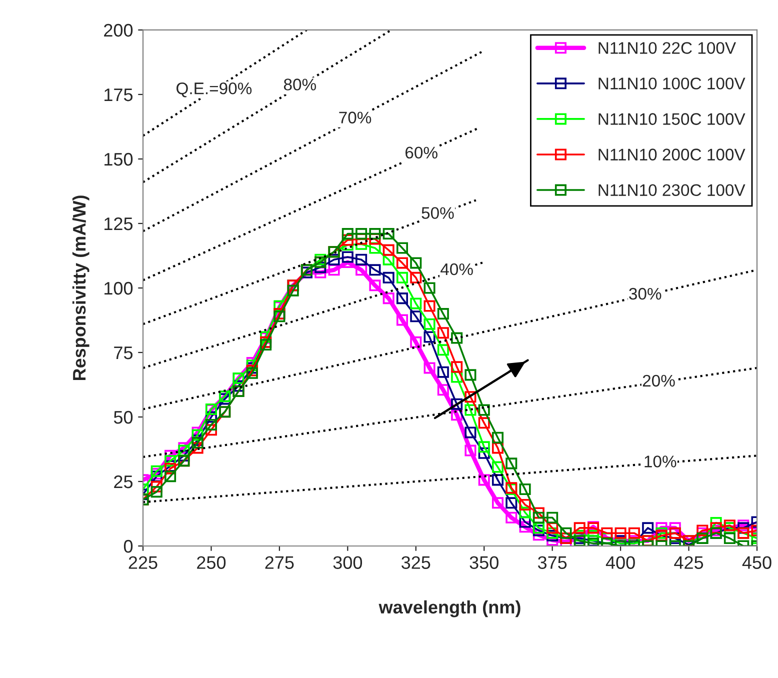 Image resolution: width=778 pixels, height=678 pixels. Describe the element at coordinates (672, 119) in the screenshot. I see `legend-label: N11N10 150C 100V` at that location.